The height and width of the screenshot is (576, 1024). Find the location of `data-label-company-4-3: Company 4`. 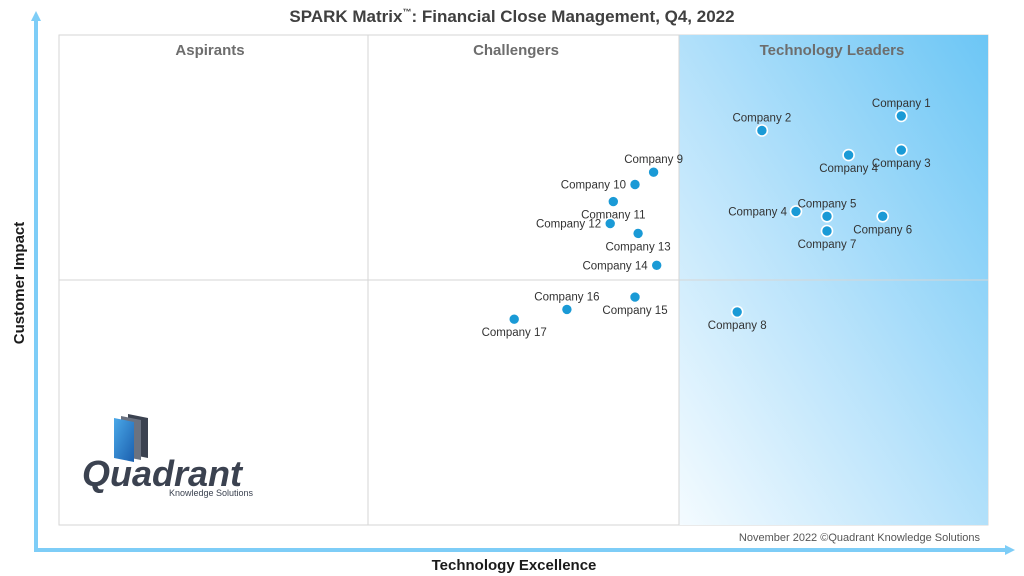

data-label-company-4-3: Company 4 is located at coordinates (848, 169).